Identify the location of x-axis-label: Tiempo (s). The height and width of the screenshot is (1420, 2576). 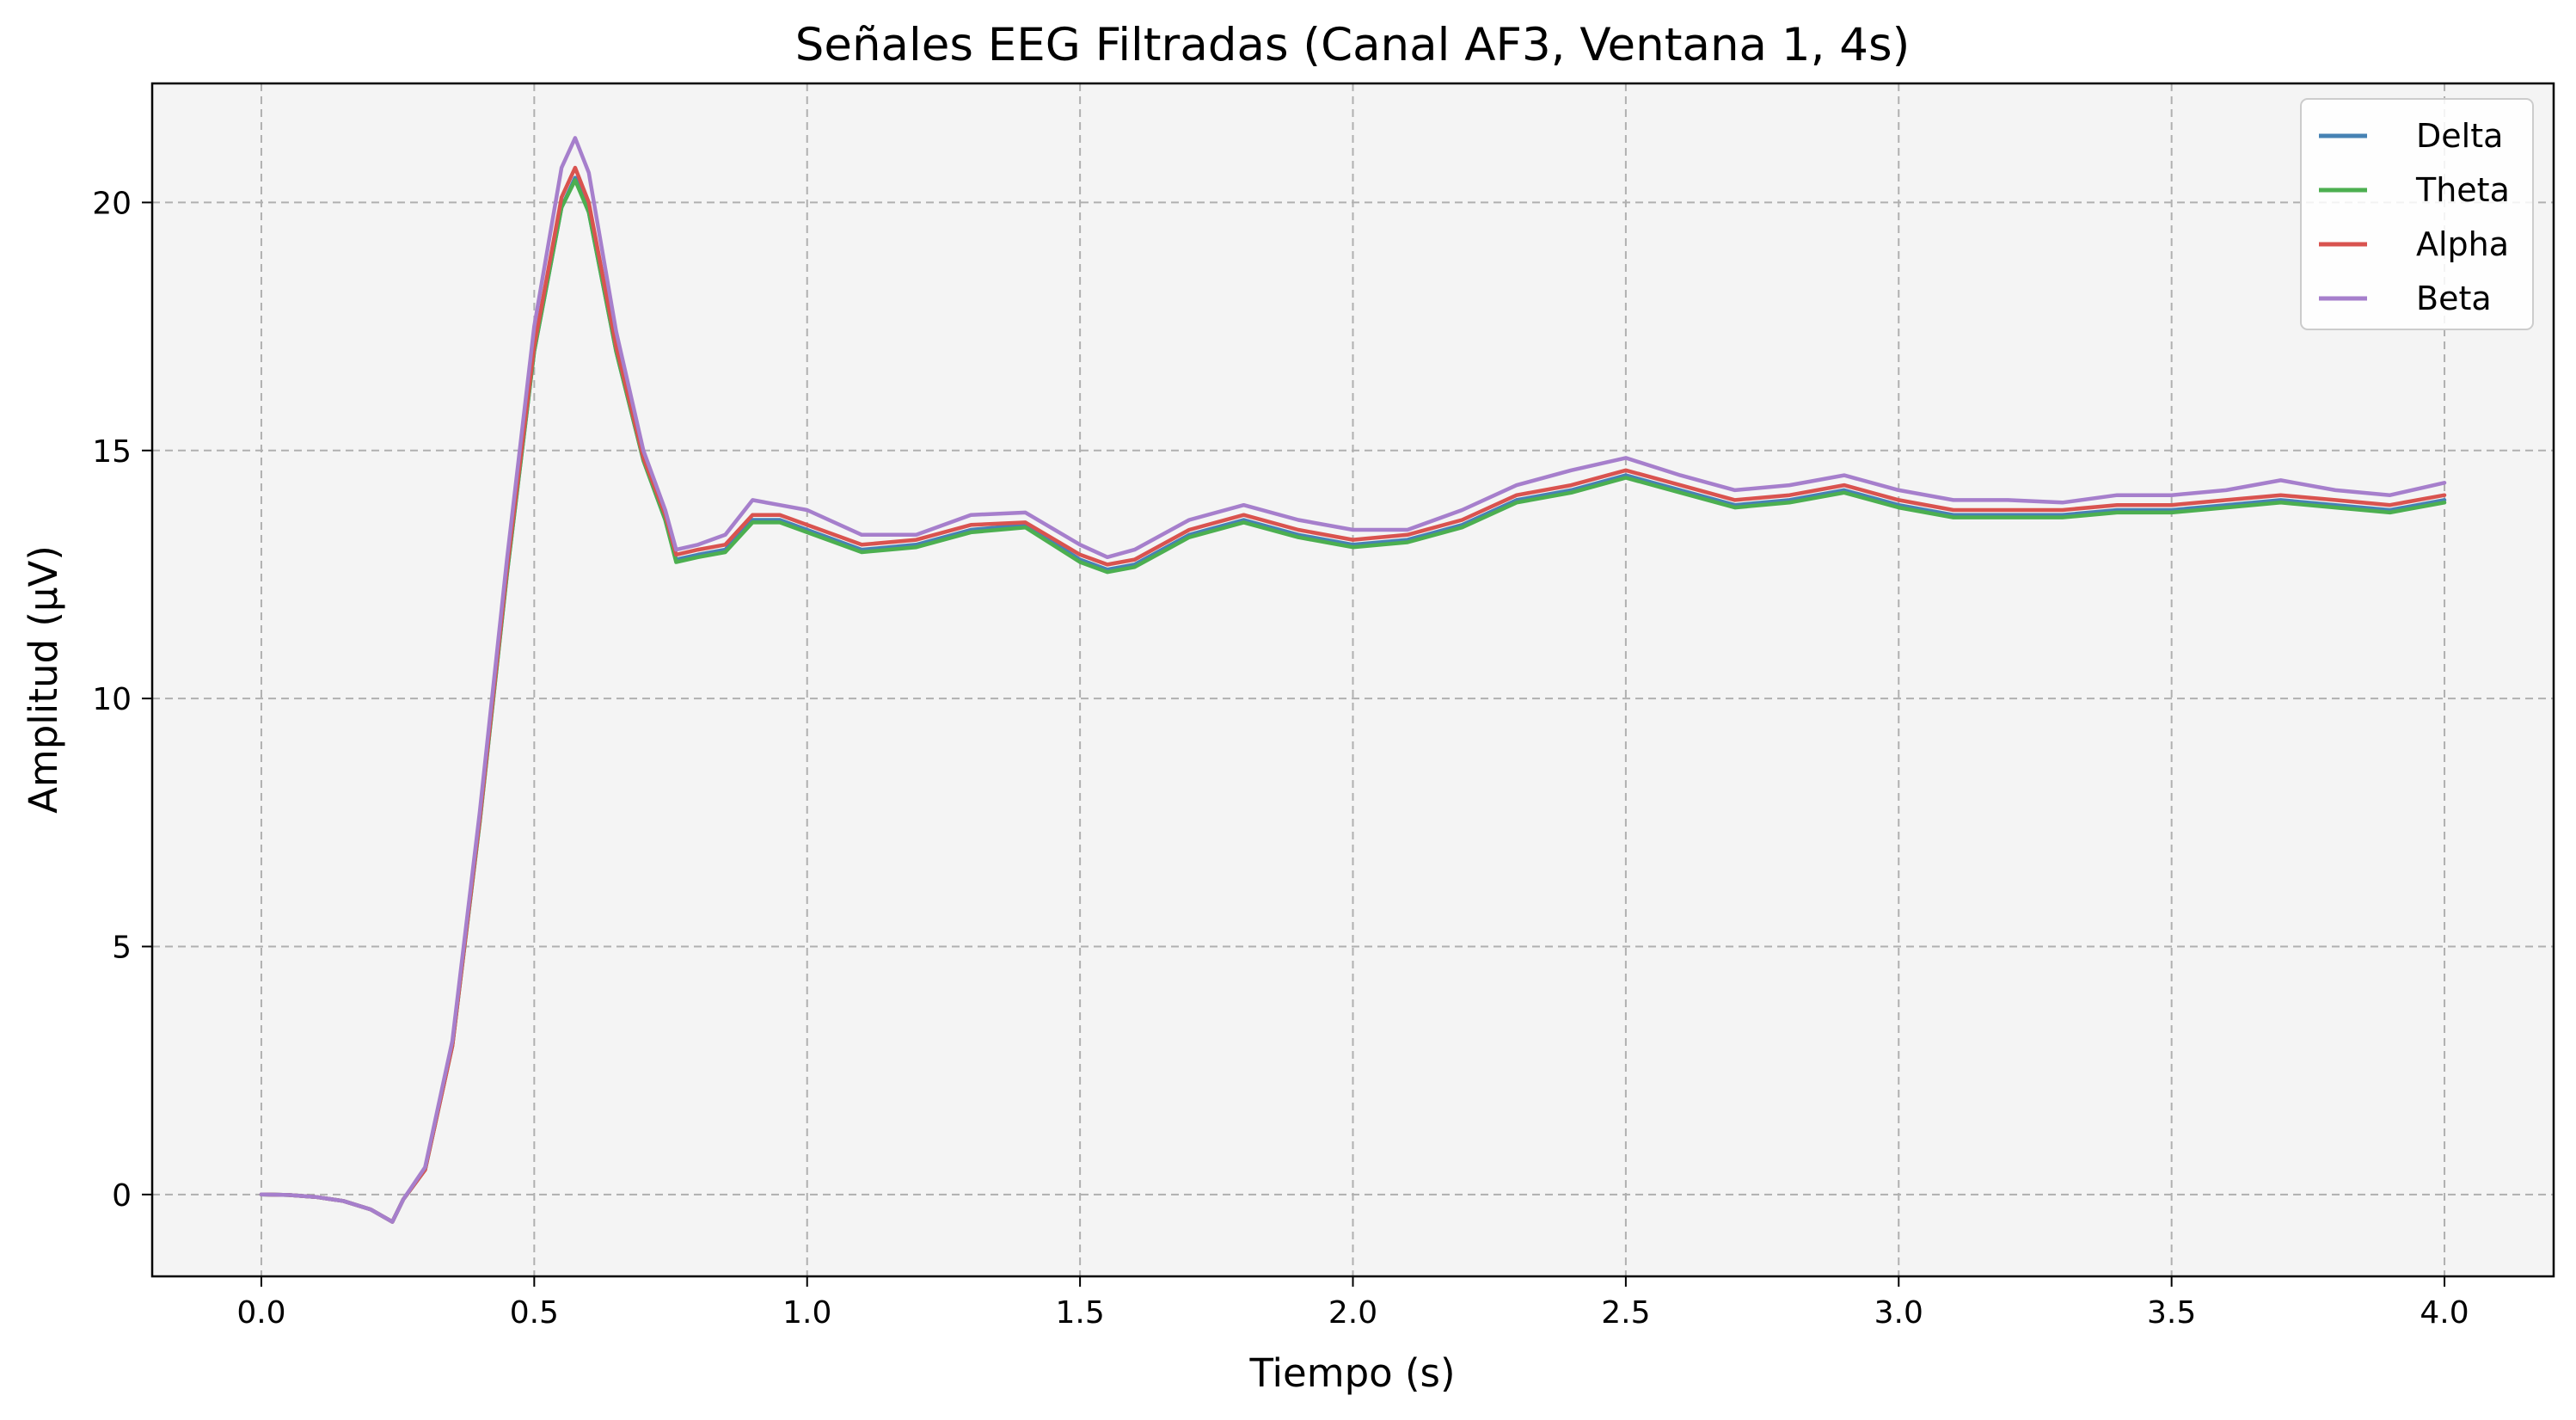
(1351, 1373).